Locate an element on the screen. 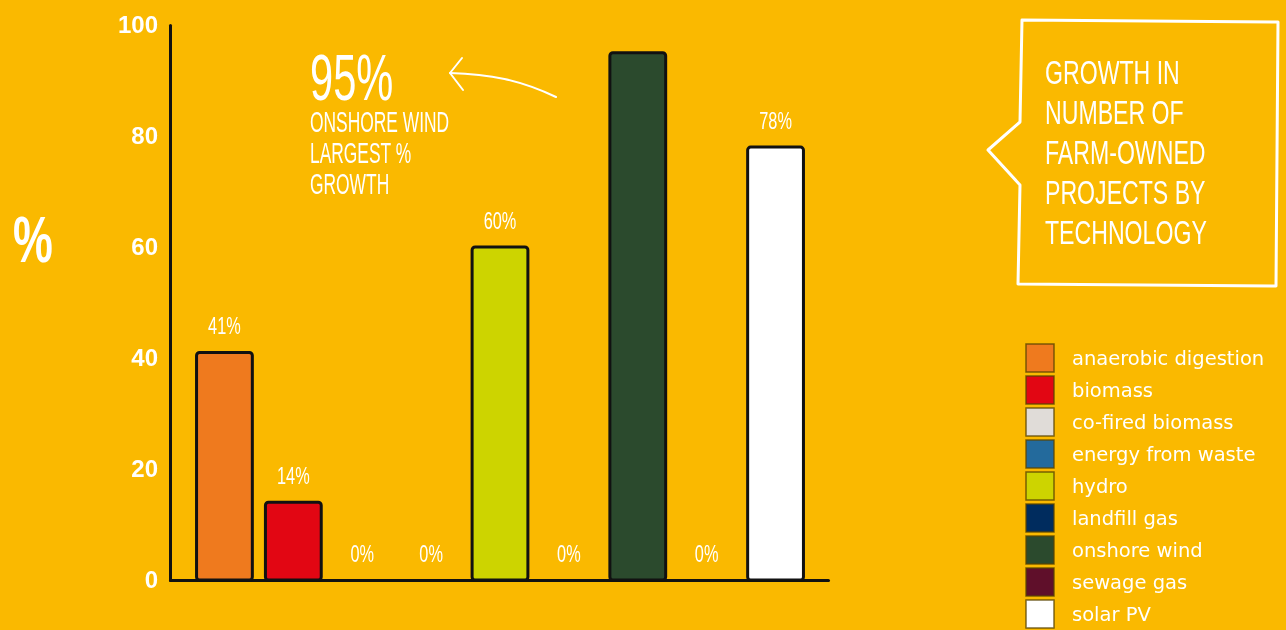  legend-label: sewage gas is located at coordinates (1130, 582).